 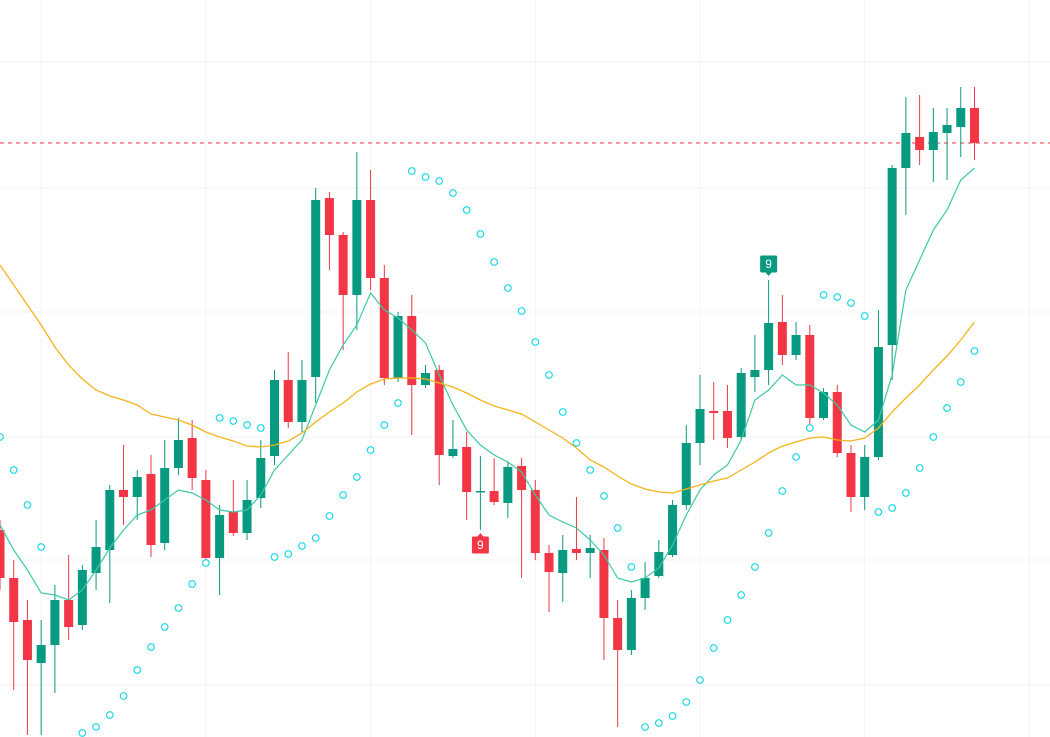 What do you see at coordinates (480, 535) in the screenshot?
I see `signal-label-pointer` at bounding box center [480, 535].